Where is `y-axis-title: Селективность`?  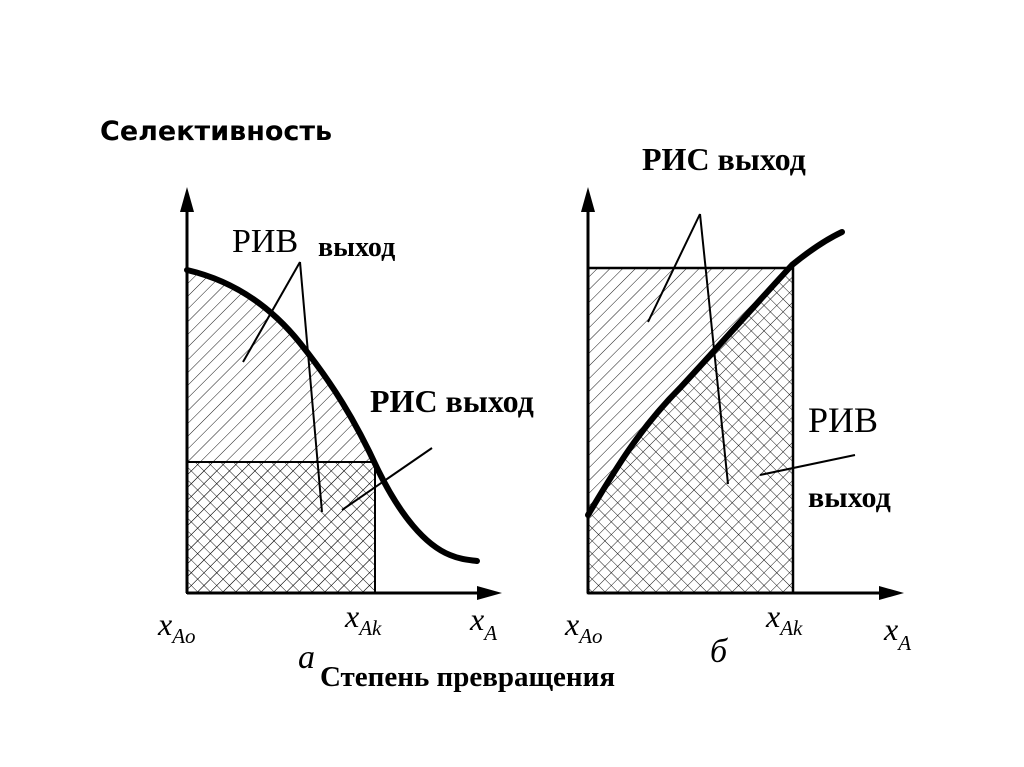
y-axis-title: Селективность is located at coordinates (216, 131).